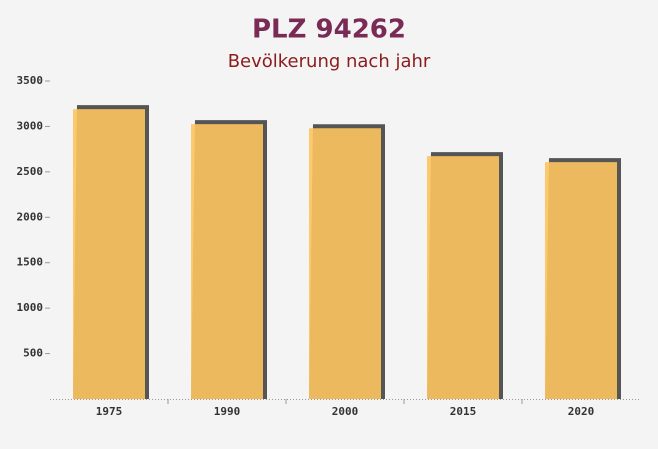 The width and height of the screenshot is (658, 449). Describe the element at coordinates (345, 411) in the screenshot. I see `x-tick-label: 2000` at that location.